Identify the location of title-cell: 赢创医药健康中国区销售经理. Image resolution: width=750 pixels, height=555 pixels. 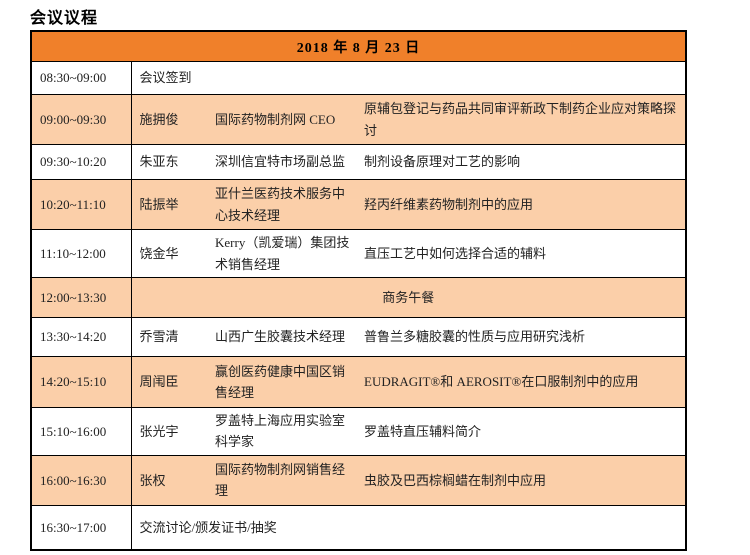
(281, 382).